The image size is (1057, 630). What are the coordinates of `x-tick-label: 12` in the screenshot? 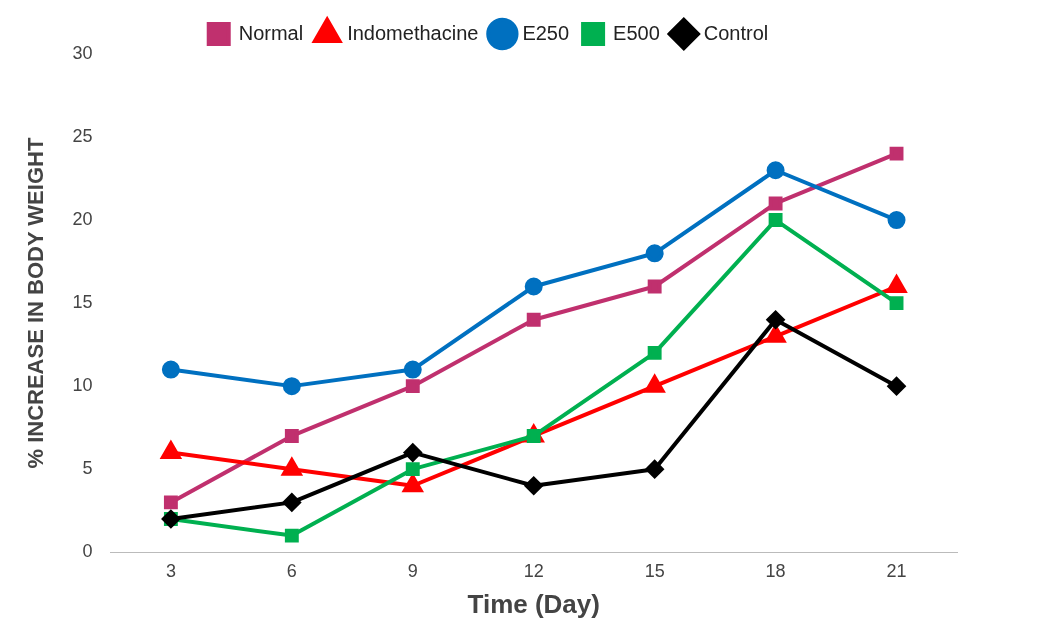 It's located at (533, 570).